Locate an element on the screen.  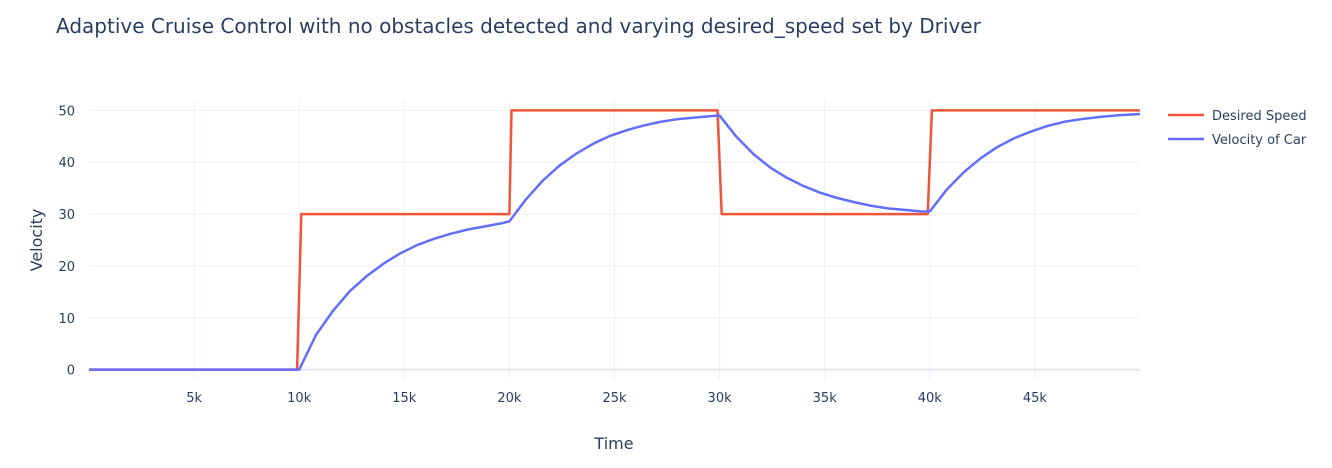
legend-label: Desired Speed is located at coordinates (1259, 116).